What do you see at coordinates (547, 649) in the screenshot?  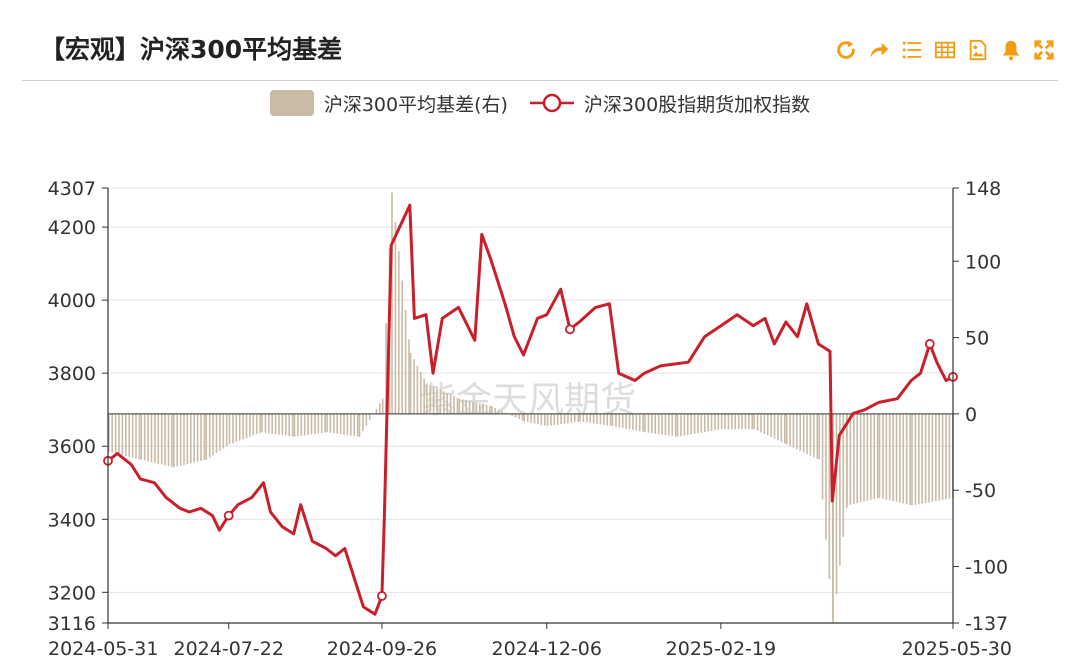 I see `x-tick-label: 2024-12-06` at bounding box center [547, 649].